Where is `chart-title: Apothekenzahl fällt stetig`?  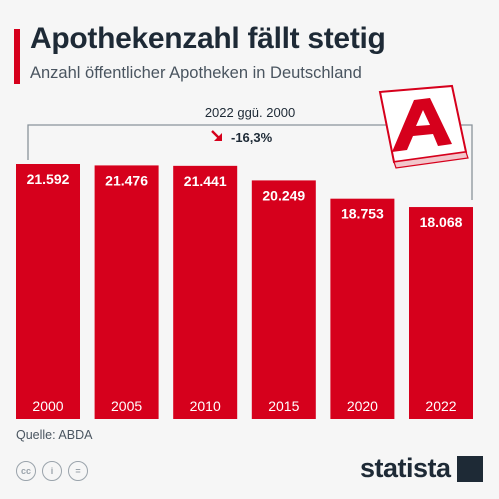
chart-title: Apothekenzahl fällt stetig is located at coordinates (208, 38).